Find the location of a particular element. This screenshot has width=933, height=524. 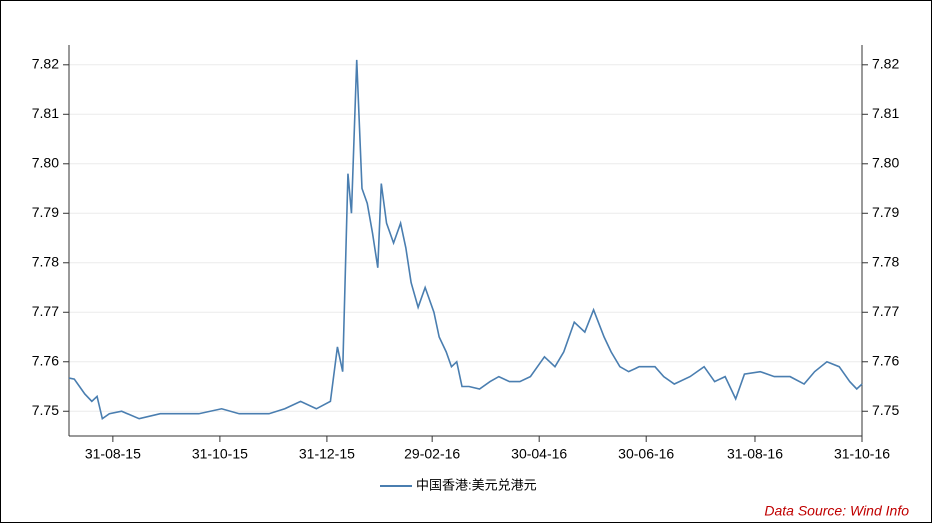

y-tick-label: 7.82 is located at coordinates (45, 64).